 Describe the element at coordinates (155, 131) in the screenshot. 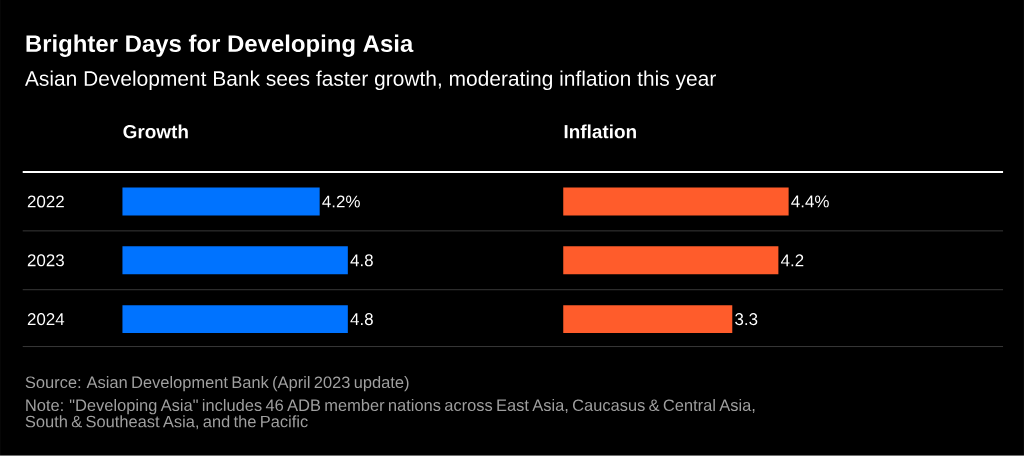

I see `chart-title: Growth` at that location.